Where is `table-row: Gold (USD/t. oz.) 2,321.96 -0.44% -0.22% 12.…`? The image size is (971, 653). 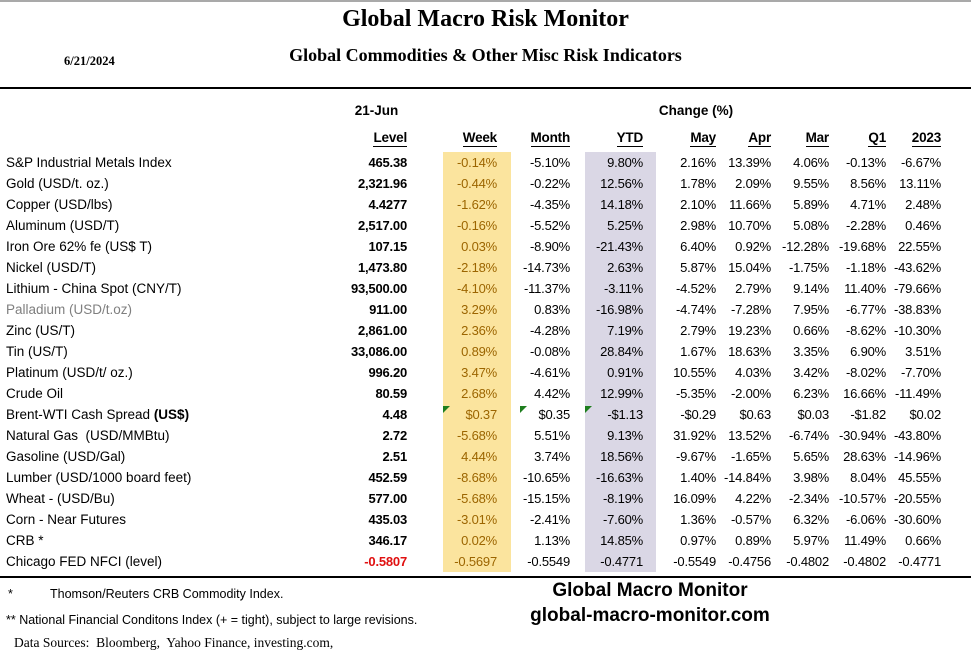
table-row: Gold (USD/t. oz.) 2,321.96 -0.44% -0.22% 12.… is located at coordinates (474, 183).